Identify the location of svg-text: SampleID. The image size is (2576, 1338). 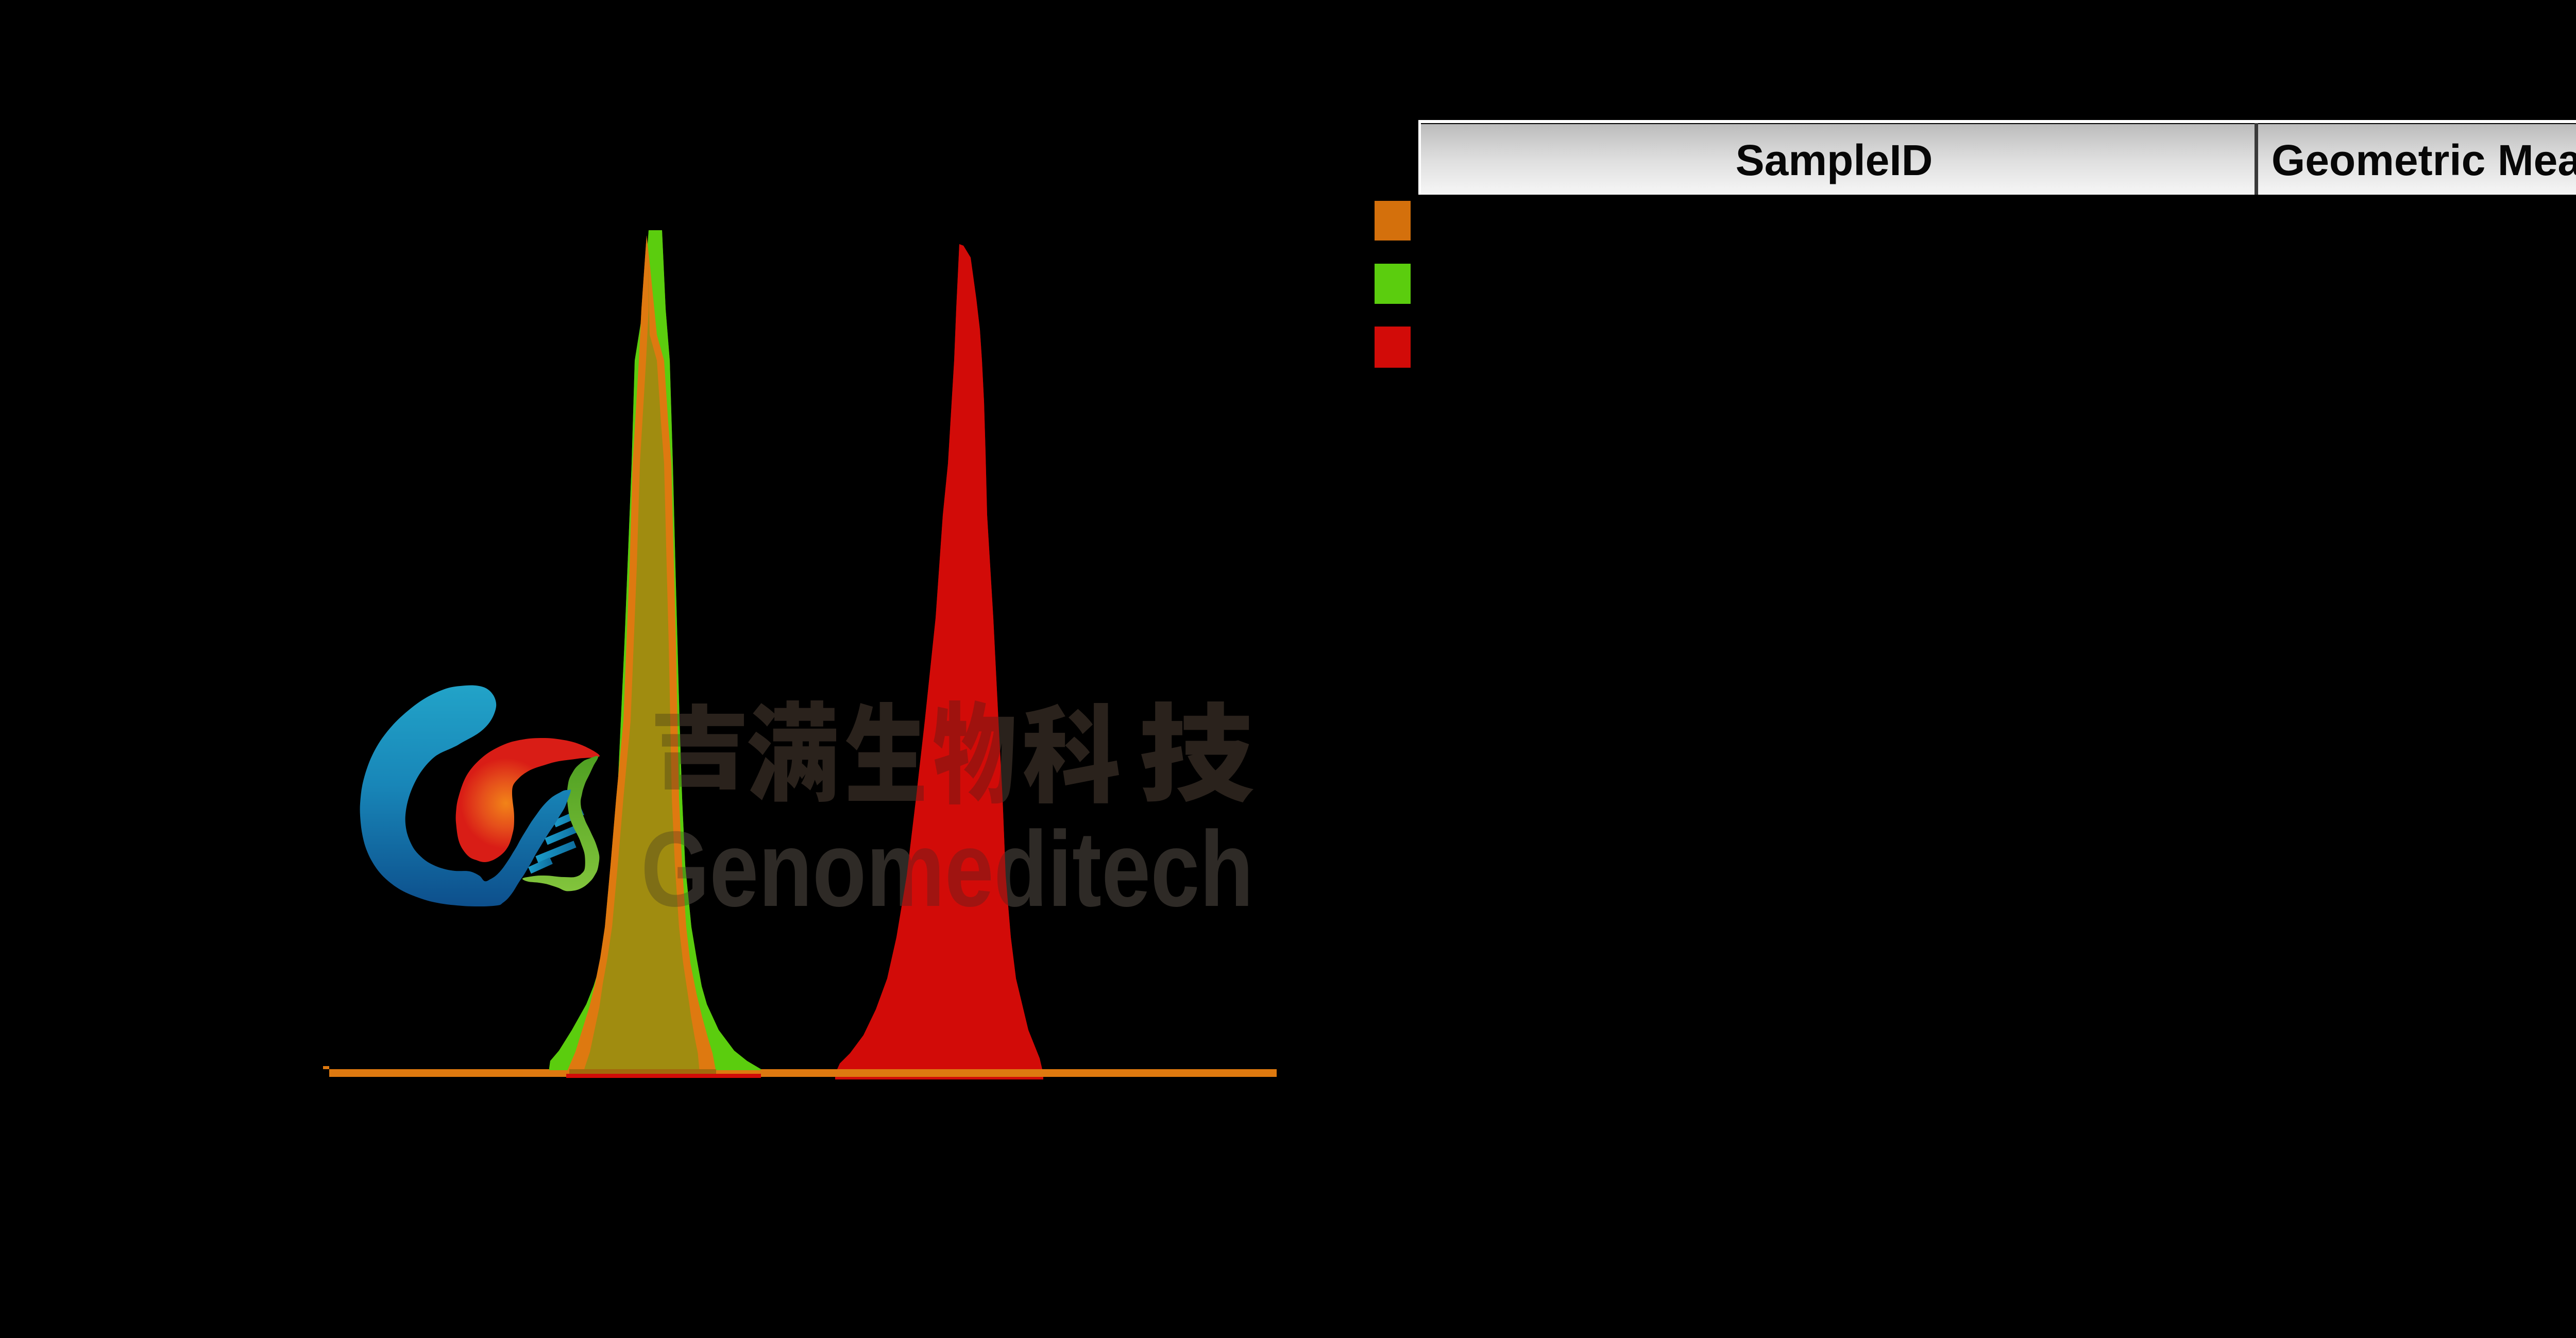
(1834, 160).